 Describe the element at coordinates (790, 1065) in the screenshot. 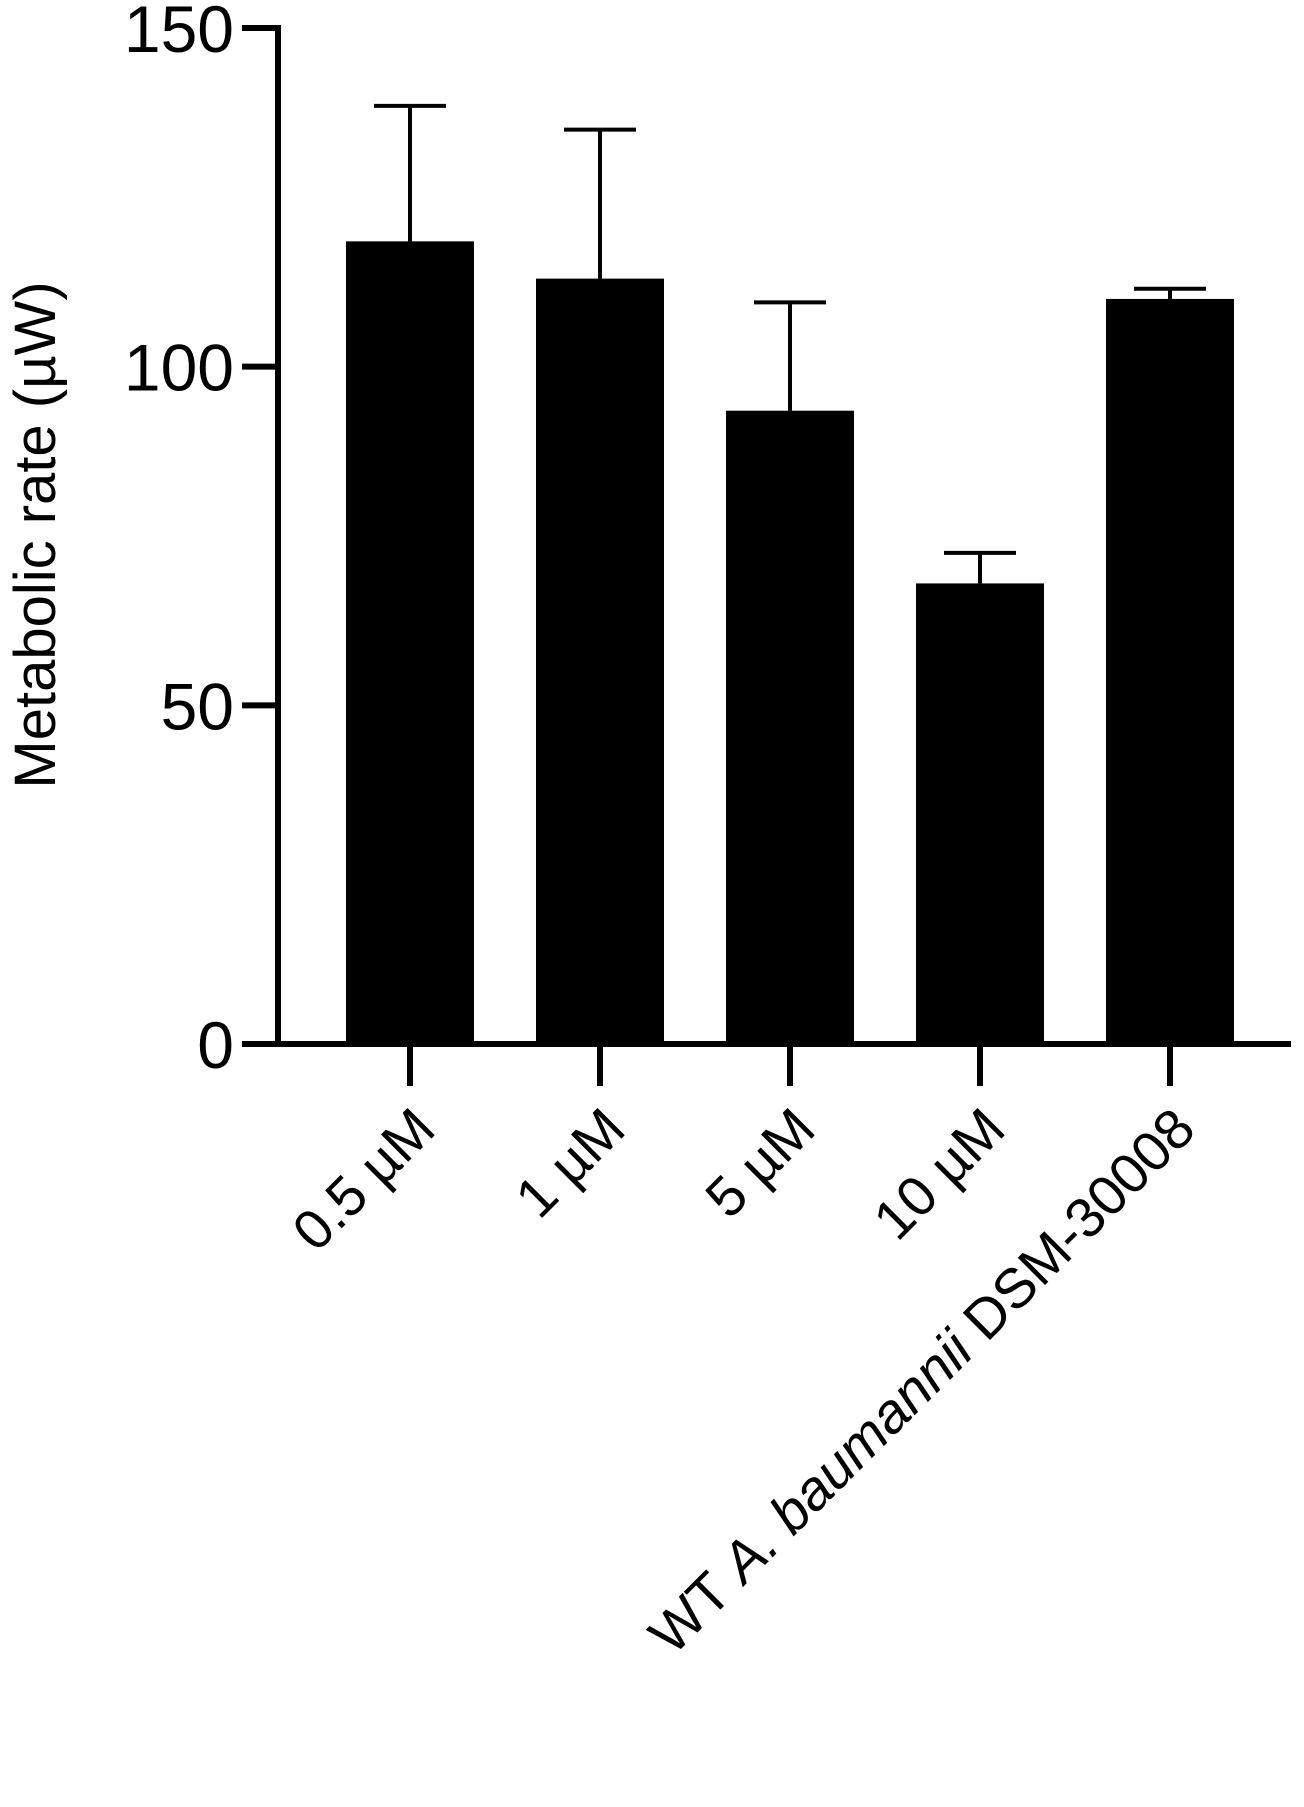

I see `x-axis-ticks` at that location.